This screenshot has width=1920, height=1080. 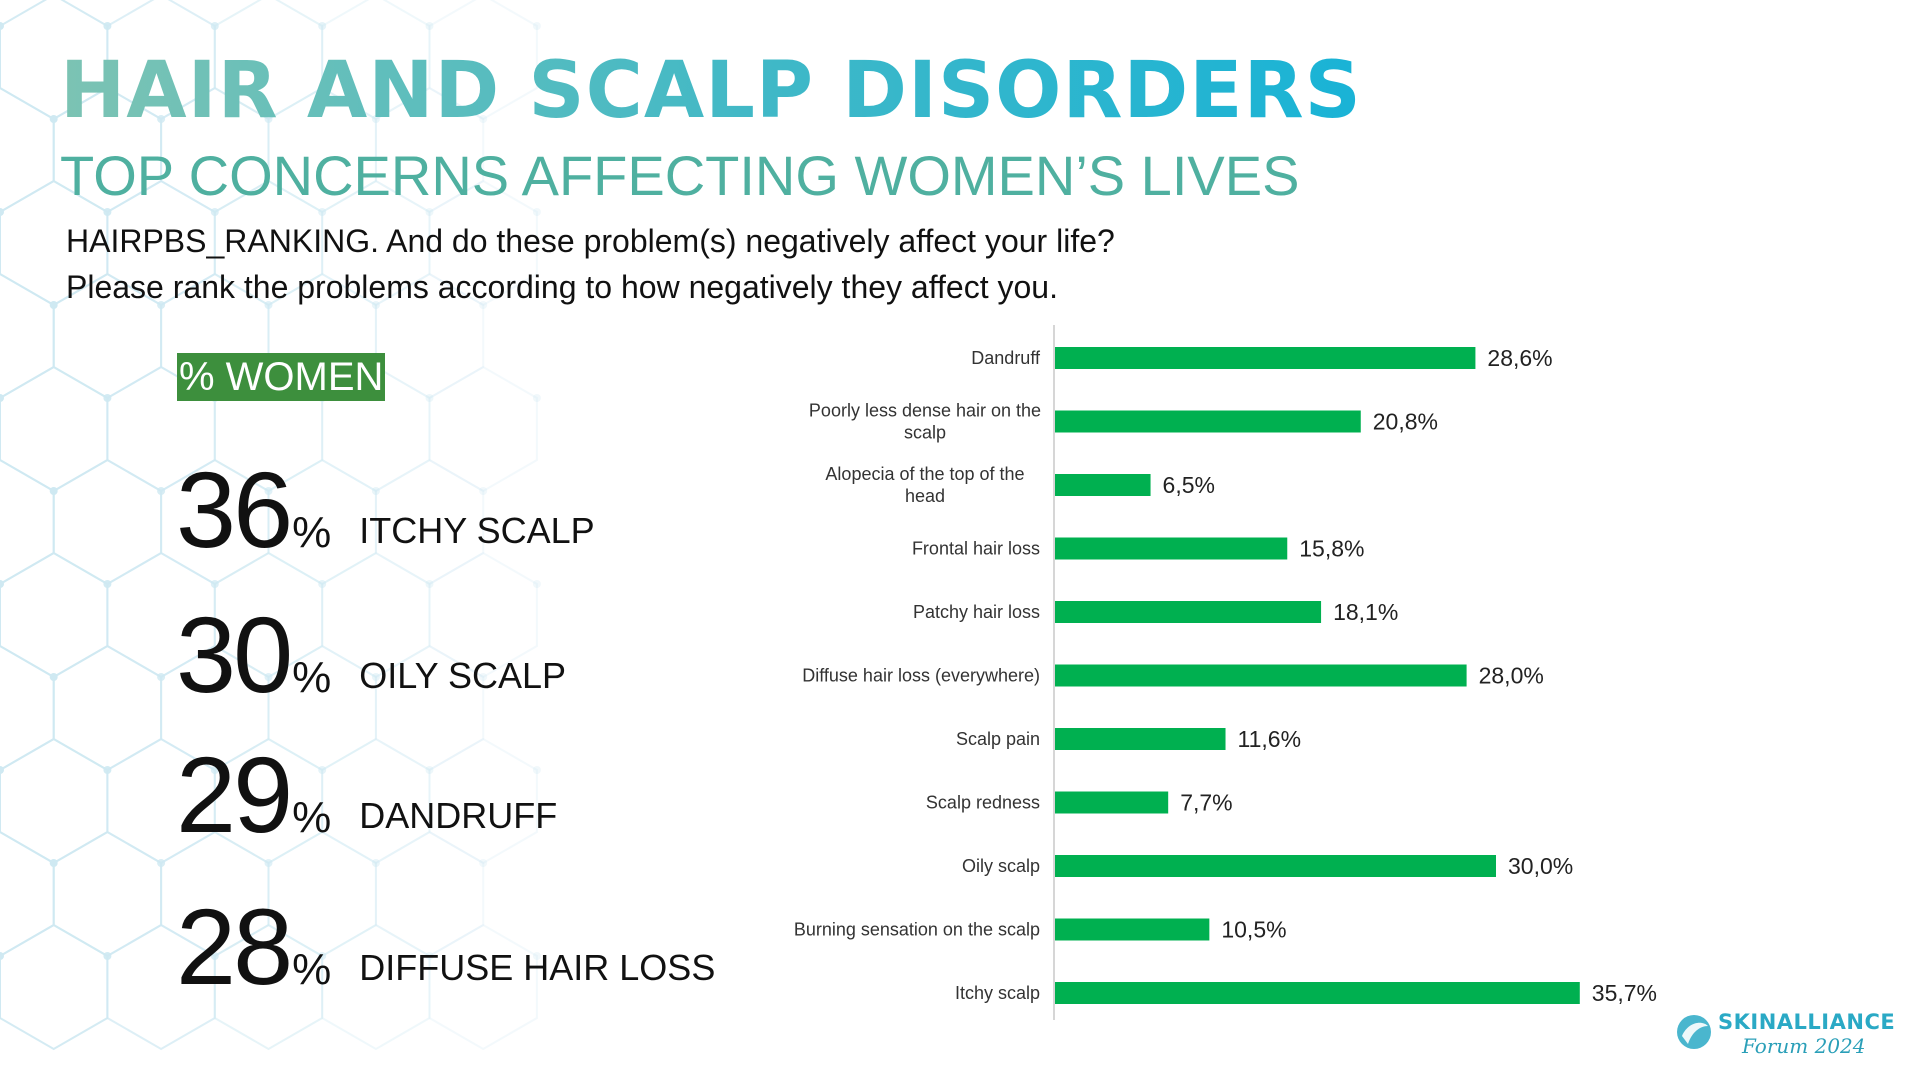 What do you see at coordinates (925, 411) in the screenshot?
I see `category-label: Poorly less dense hair on the` at bounding box center [925, 411].